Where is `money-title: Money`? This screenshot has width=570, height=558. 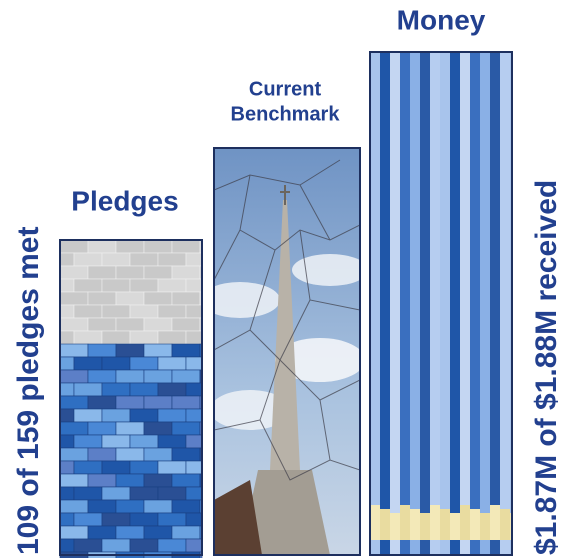
money-title: Money is located at coordinates (441, 19).